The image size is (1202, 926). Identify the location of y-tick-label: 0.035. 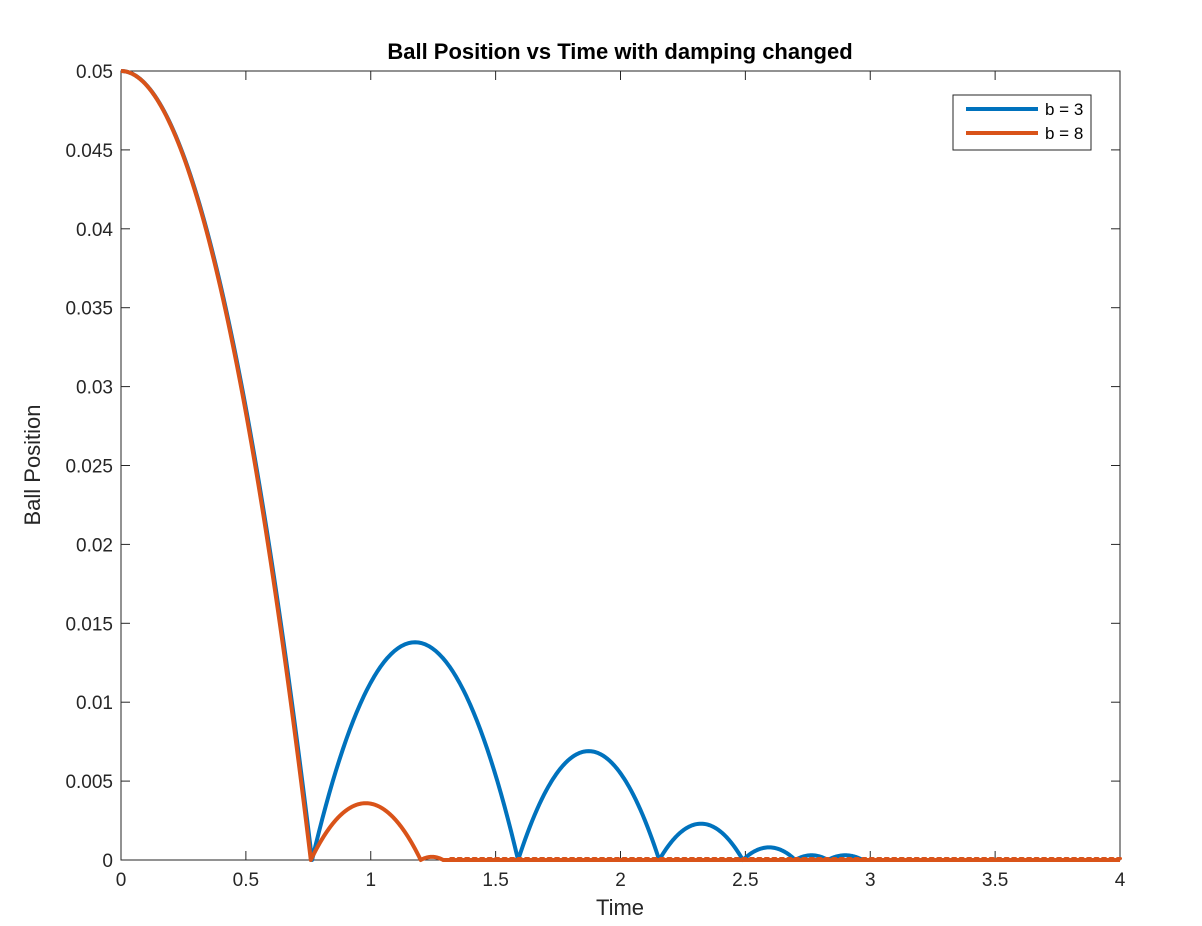
(89, 309).